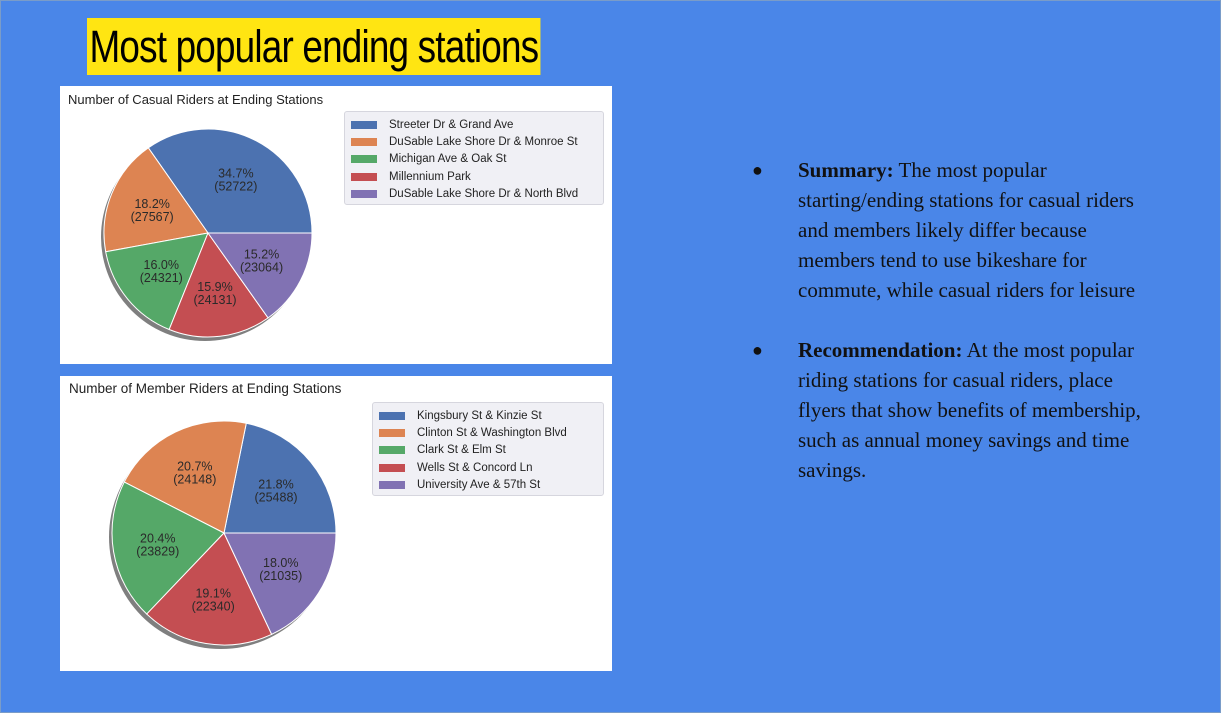  What do you see at coordinates (161, 278) in the screenshot?
I see `pie-count-label: (24321)` at bounding box center [161, 278].